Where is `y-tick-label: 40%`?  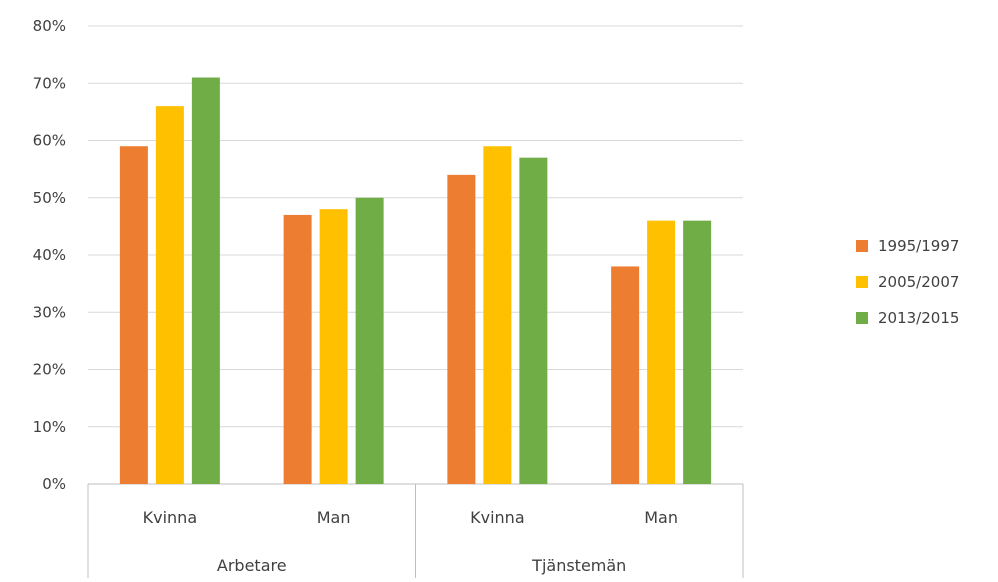
y-tick-label: 40% is located at coordinates (49, 255).